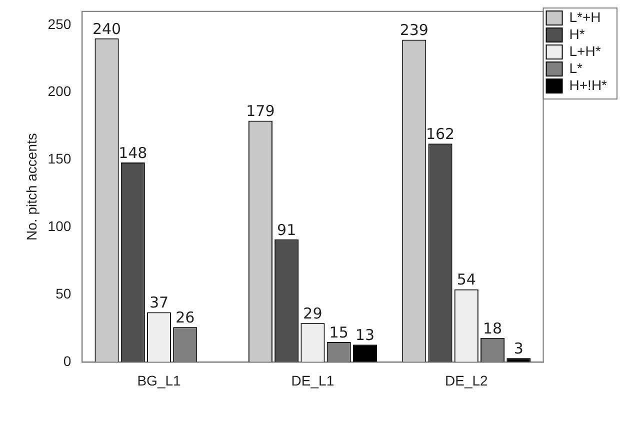 The image size is (627, 423). I want to click on data-label: 3, so click(519, 349).